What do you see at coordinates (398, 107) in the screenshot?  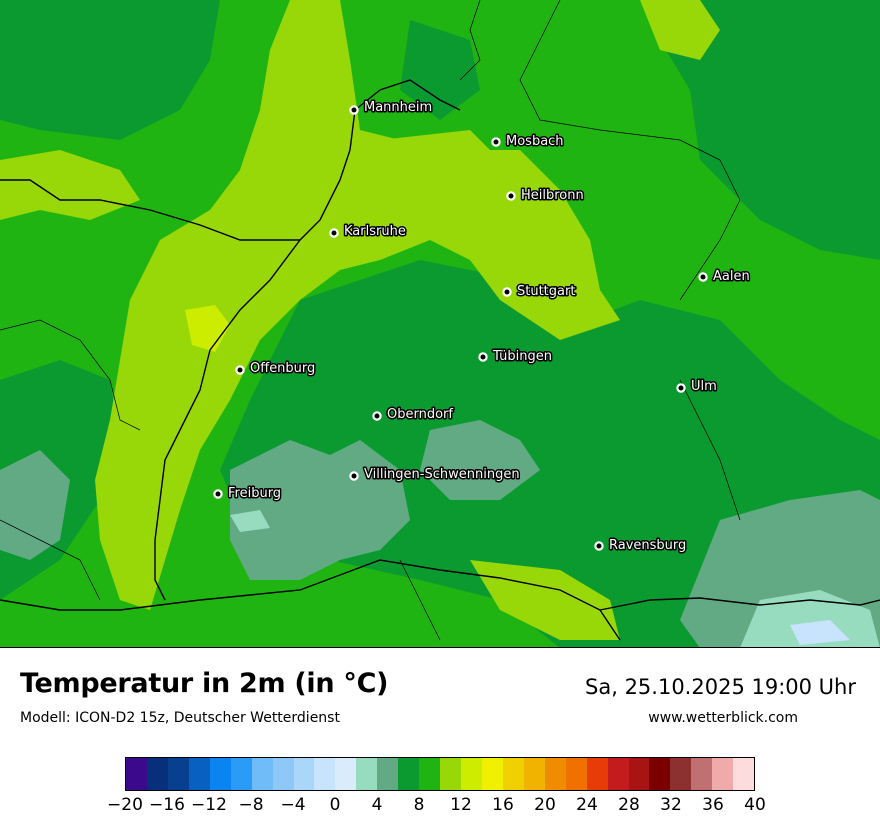 I see `city-label: Mannheim` at bounding box center [398, 107].